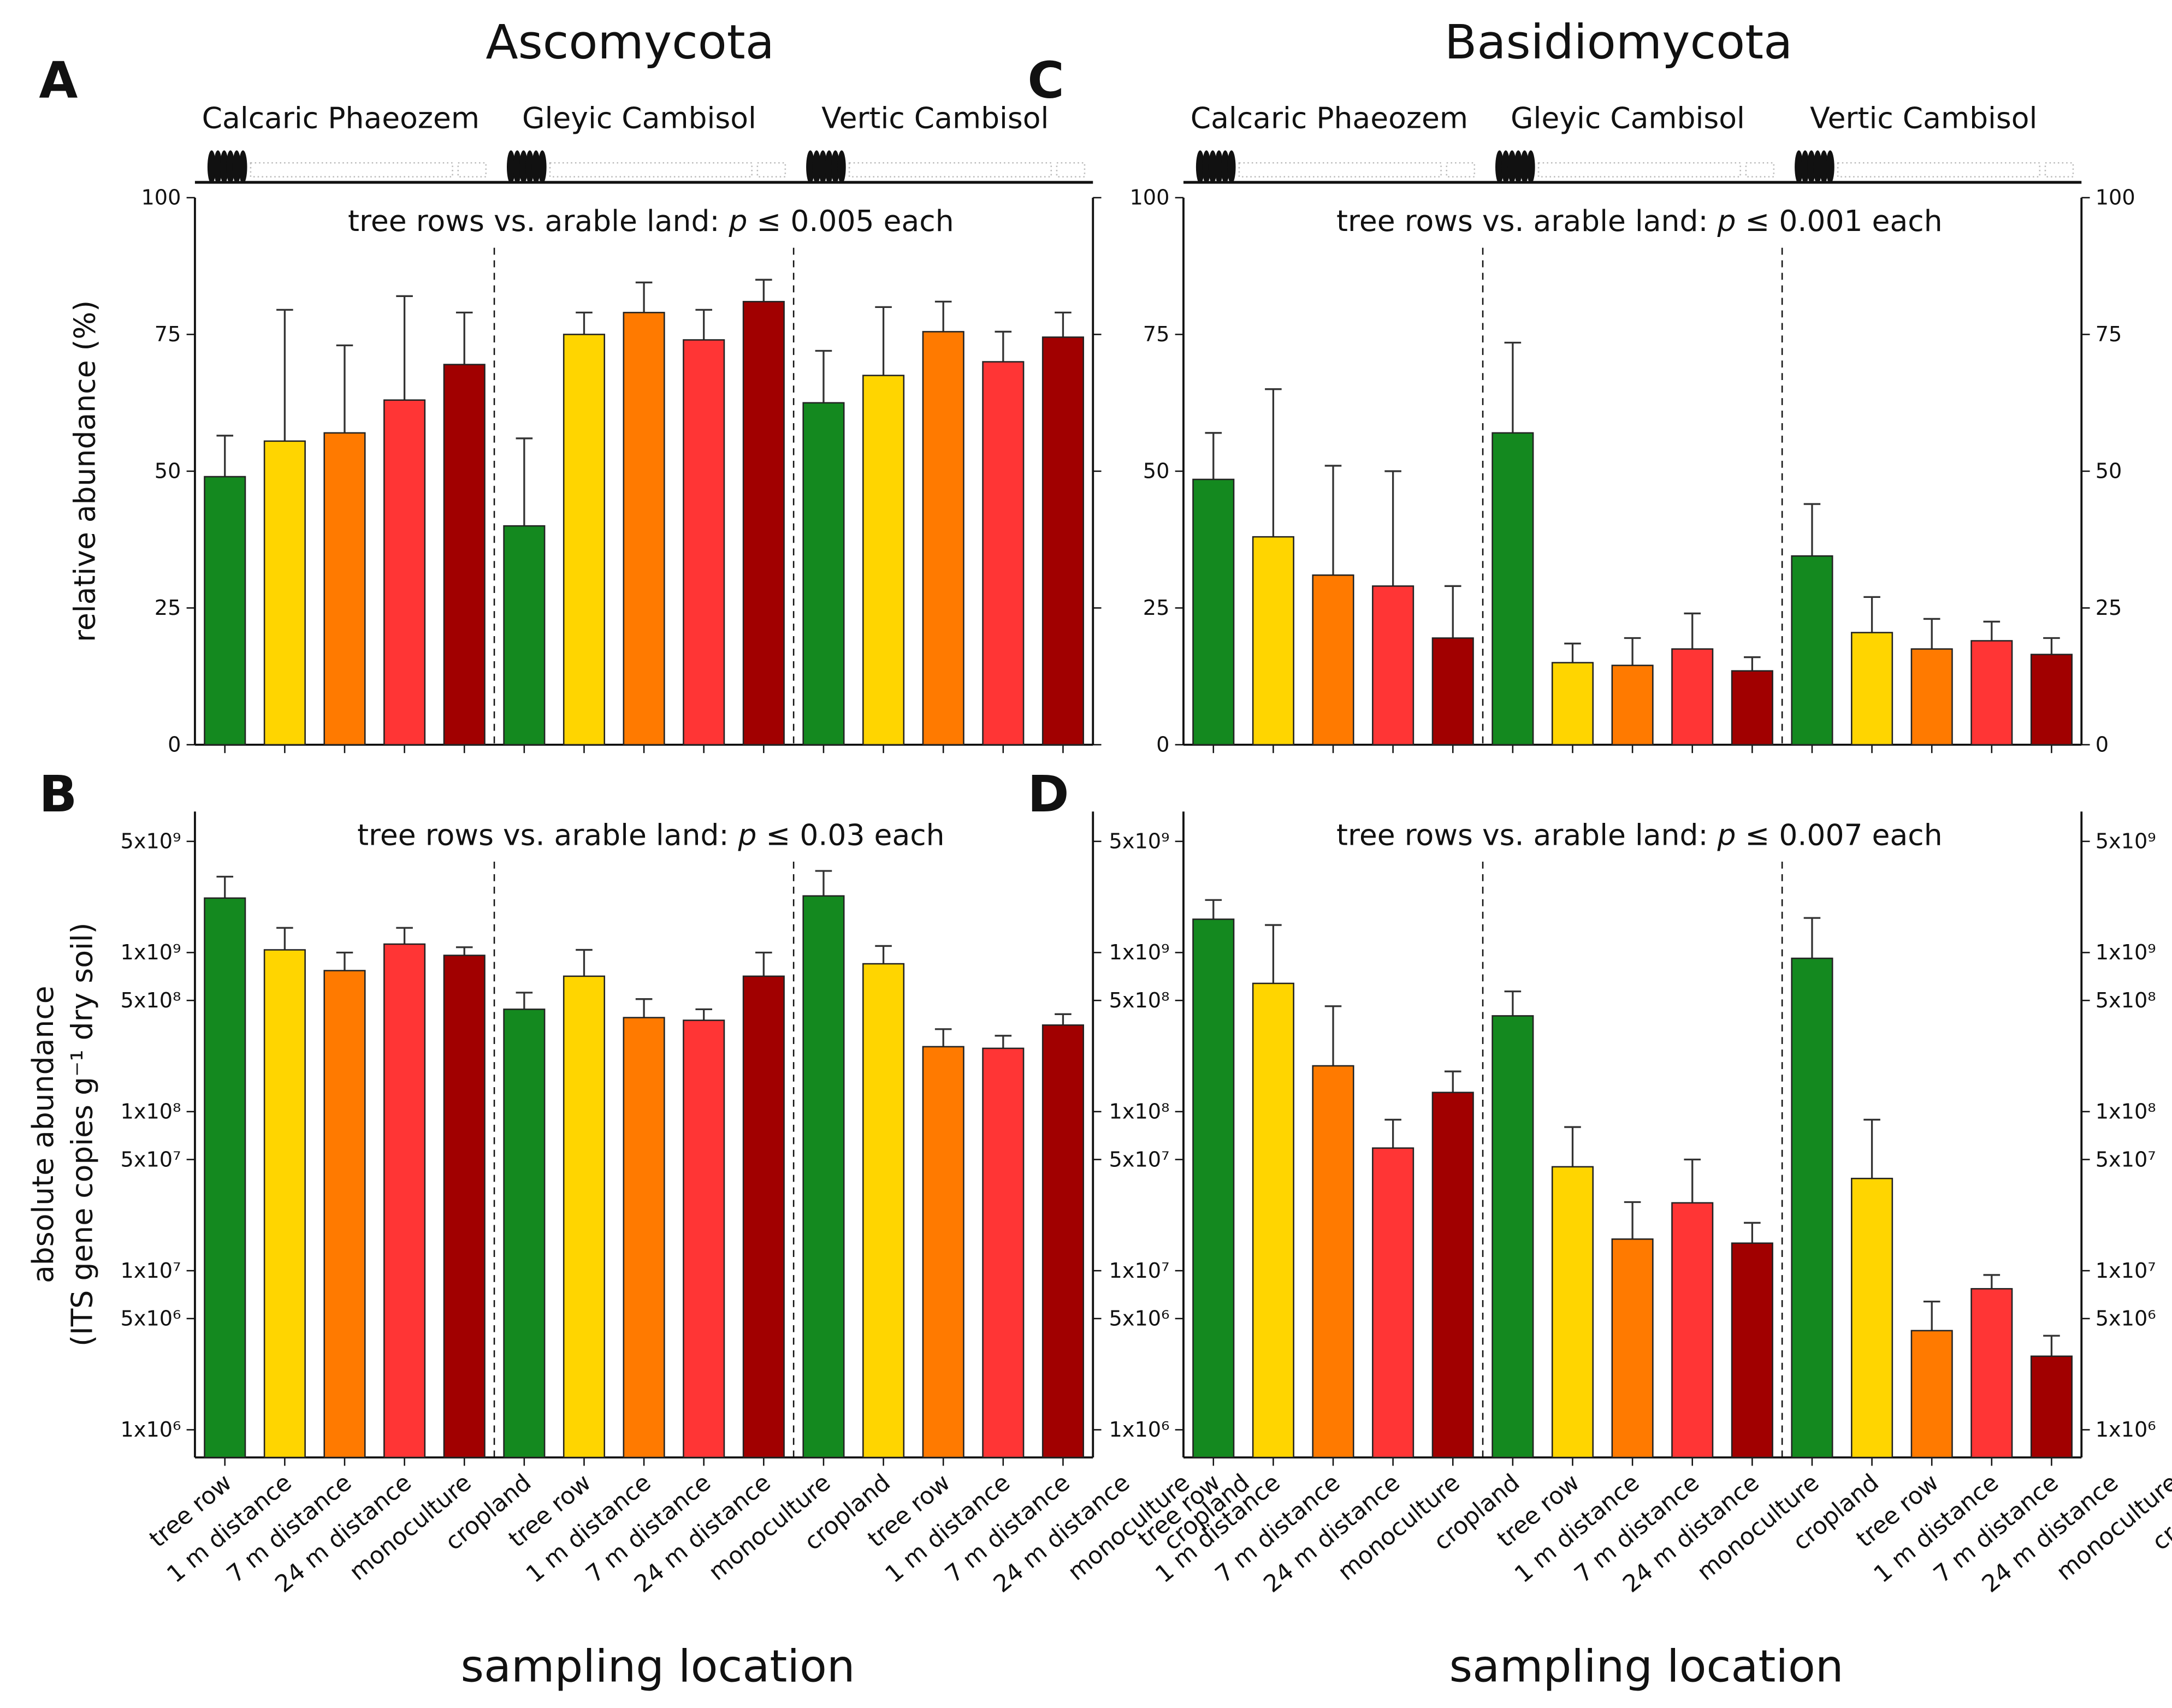 Image resolution: width=2172 pixels, height=1708 pixels. Describe the element at coordinates (850, 221) in the screenshot. I see `annotation-part: ≤ 0.005 each` at that location.